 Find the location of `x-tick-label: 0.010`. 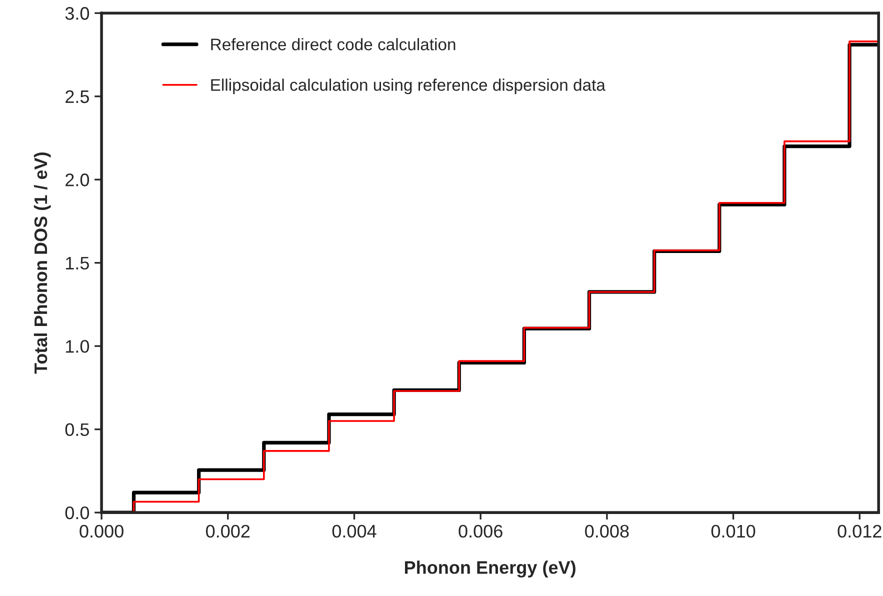

x-tick-label: 0.010 is located at coordinates (733, 531).